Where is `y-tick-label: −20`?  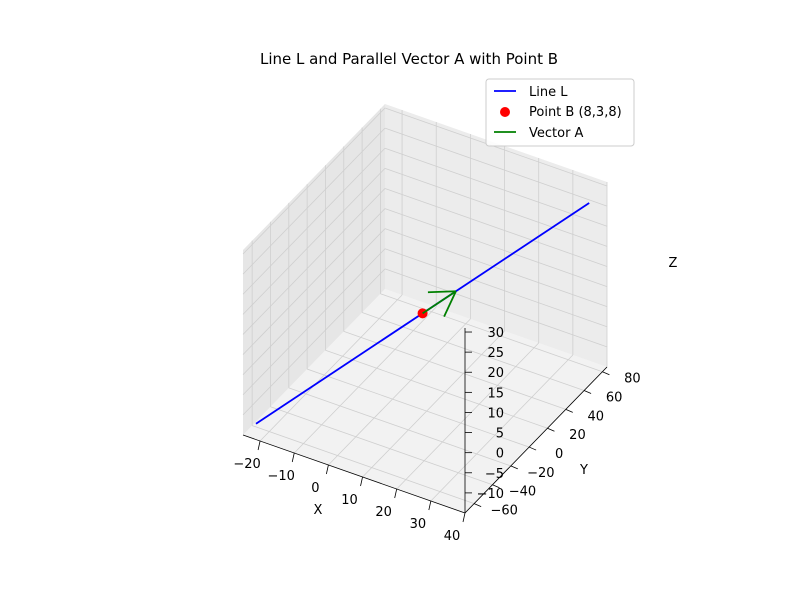
y-tick-label: −20 is located at coordinates (540, 473).